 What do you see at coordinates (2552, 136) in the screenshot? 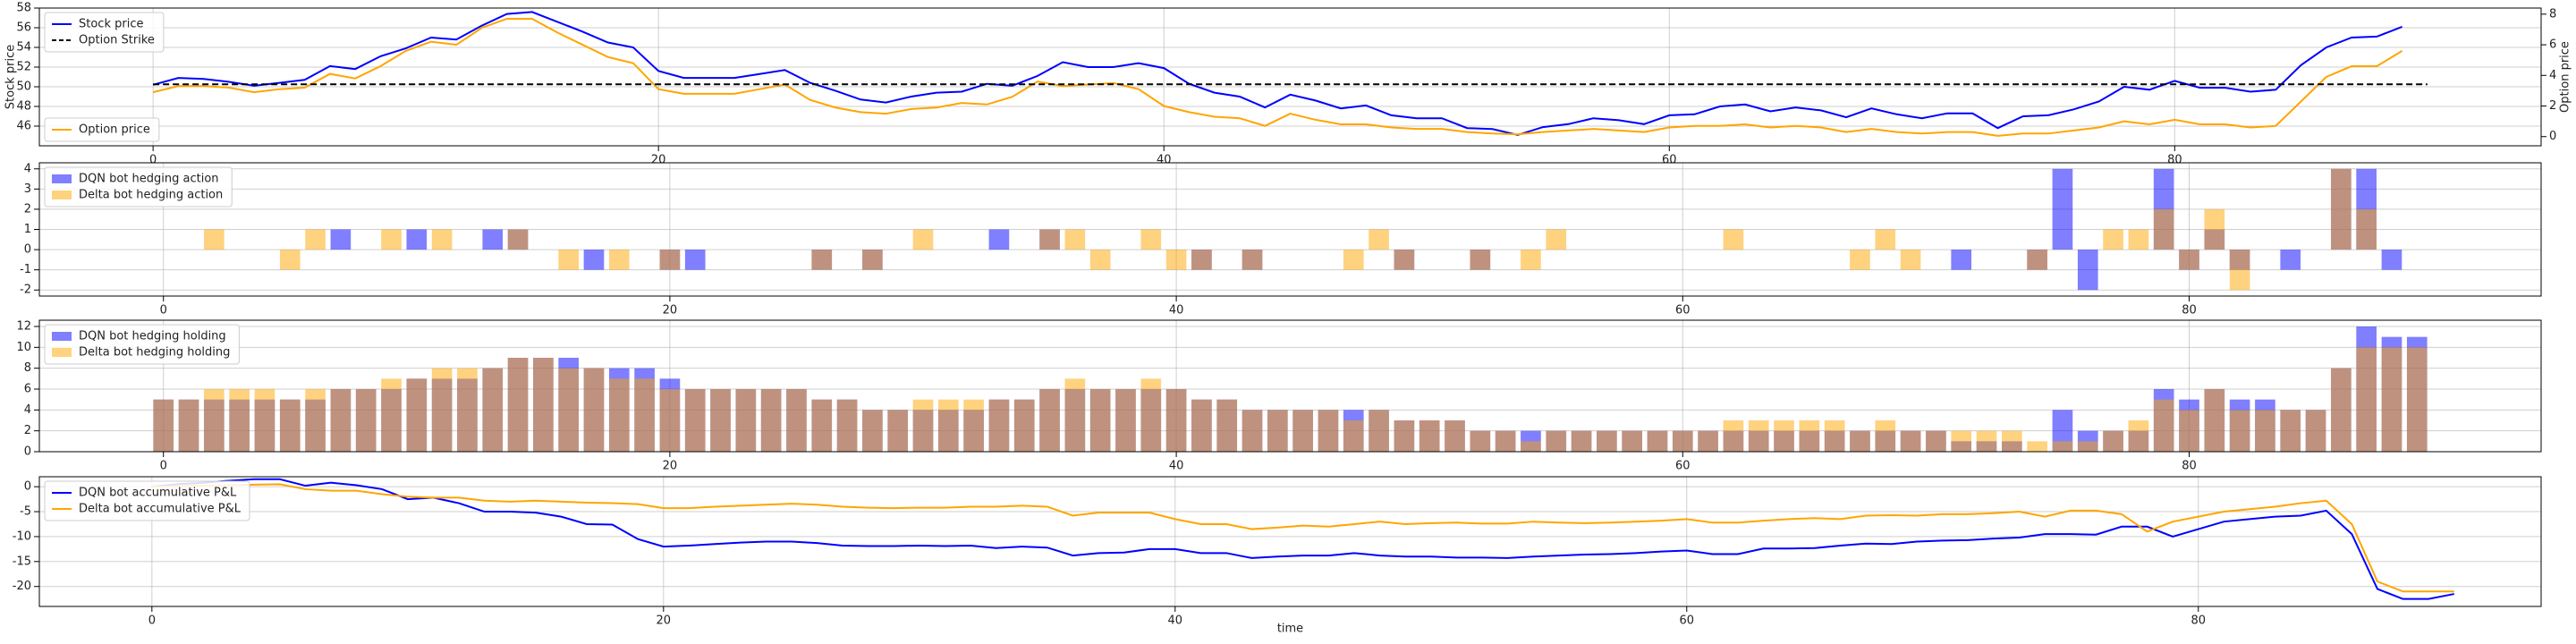
I see `y2-tick-label: 0` at bounding box center [2552, 136].